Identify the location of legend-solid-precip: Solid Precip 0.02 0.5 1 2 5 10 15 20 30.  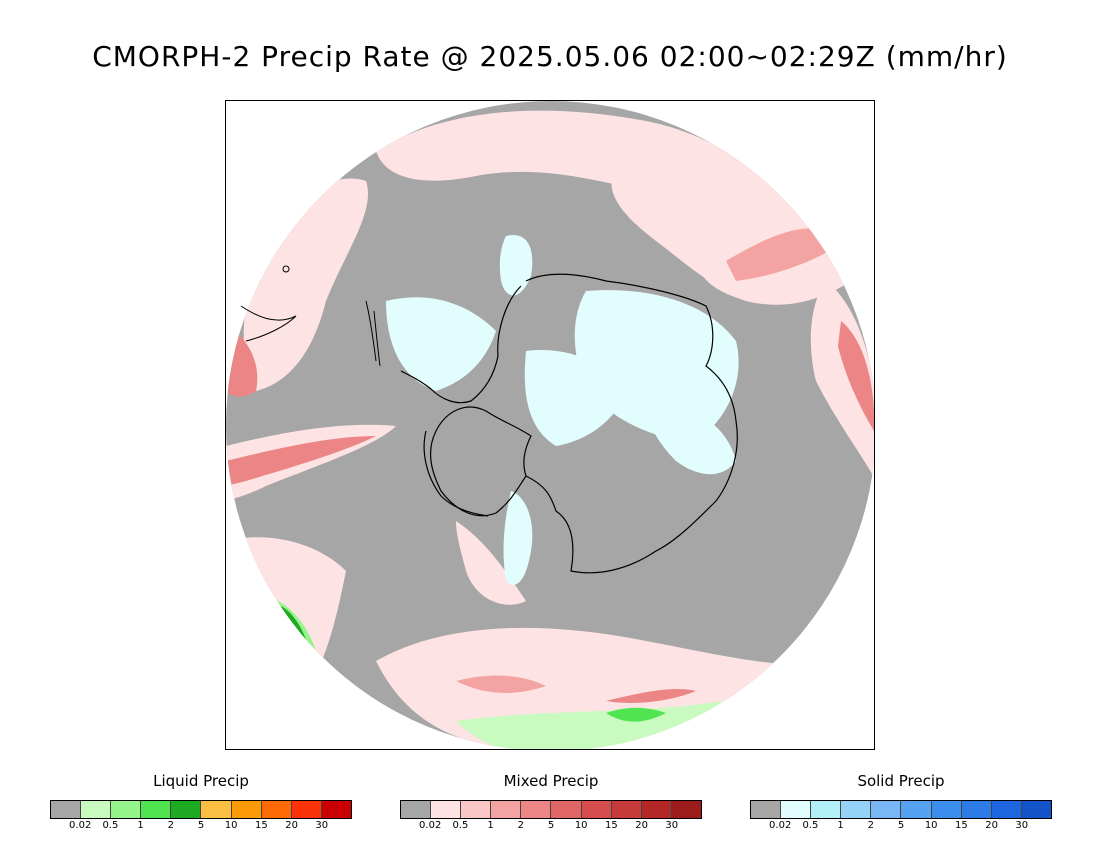
(901, 802).